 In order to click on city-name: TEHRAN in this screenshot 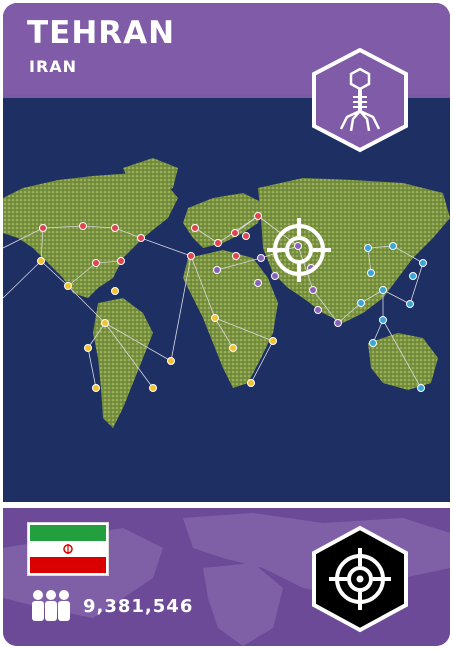, I will do `click(101, 33)`.